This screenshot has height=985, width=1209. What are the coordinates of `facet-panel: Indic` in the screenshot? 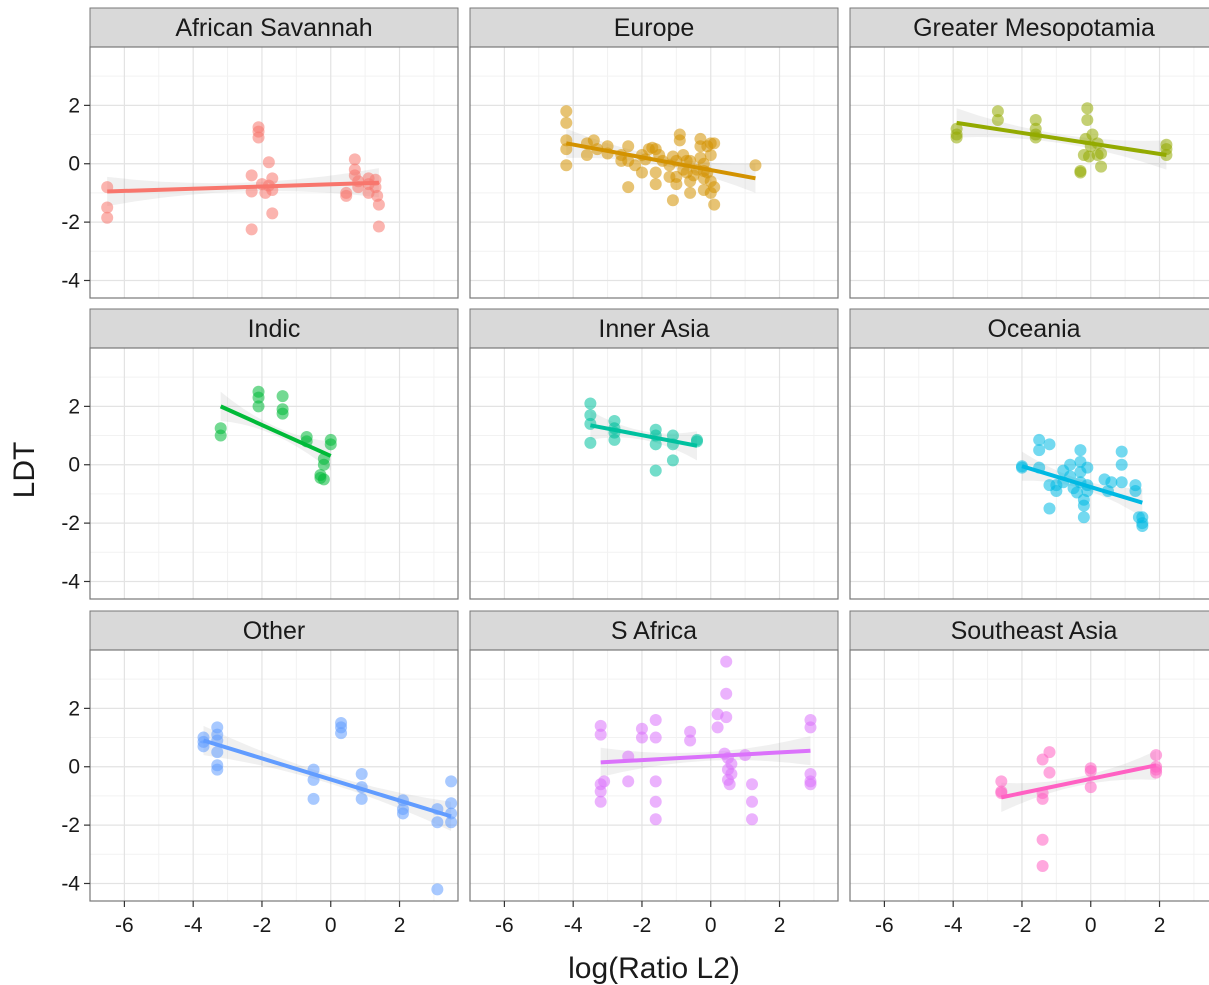 It's located at (274, 454).